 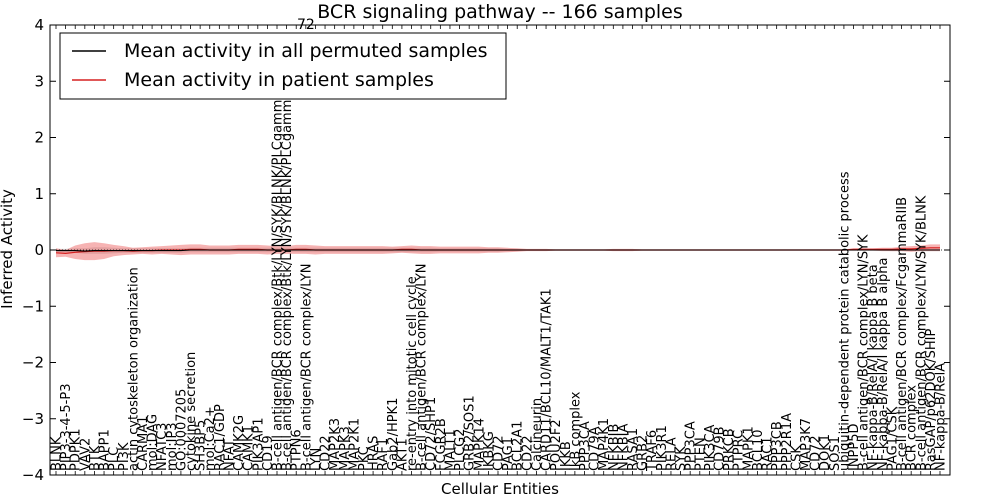 What do you see at coordinates (575, 431) in the screenshot?
I see `x-tick-label: IkB complex` at bounding box center [575, 431].